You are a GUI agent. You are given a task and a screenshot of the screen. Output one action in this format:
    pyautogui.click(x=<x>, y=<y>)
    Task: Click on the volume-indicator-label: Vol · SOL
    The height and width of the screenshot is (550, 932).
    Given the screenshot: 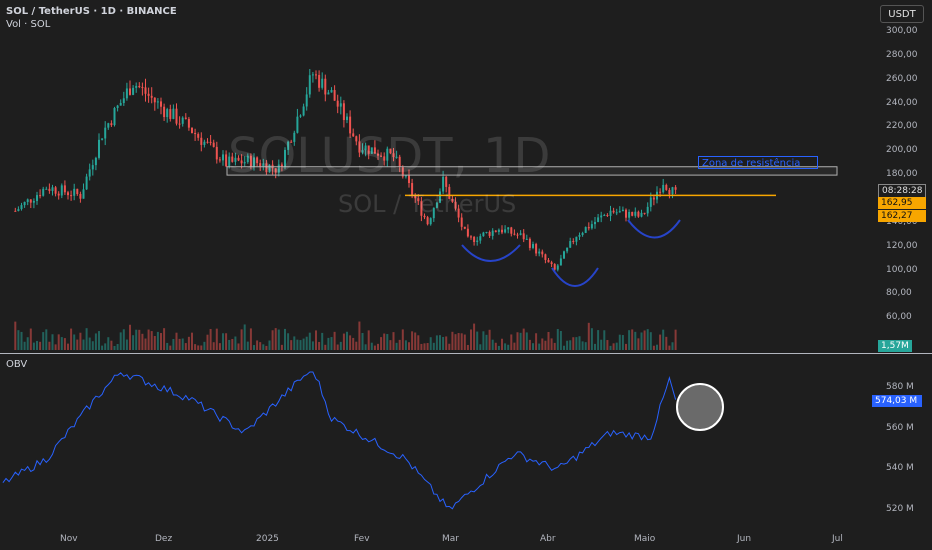 What is the action you would take?
    pyautogui.click(x=28, y=24)
    